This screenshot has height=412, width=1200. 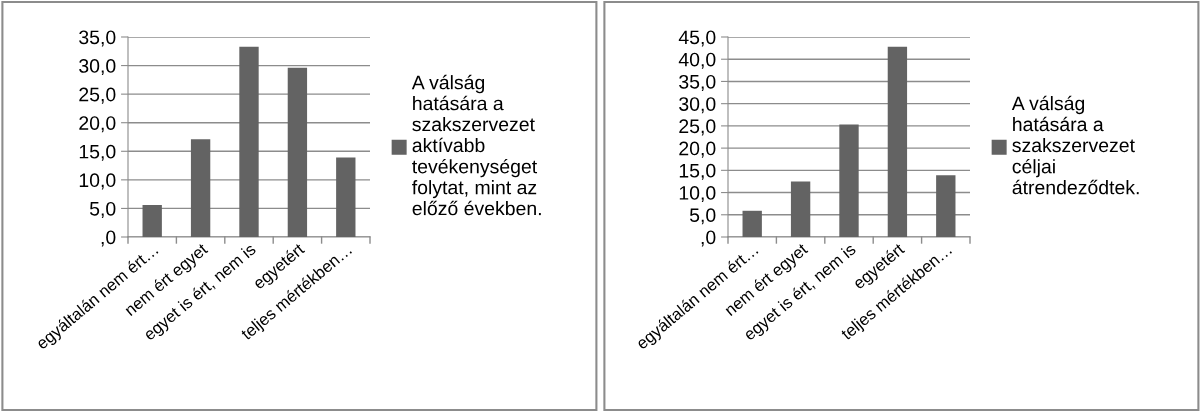 I want to click on legend-label: A válság hatására a szakszervezet aktívabb tevékenységet folytat, mint az előző években., so click(x=476, y=145).